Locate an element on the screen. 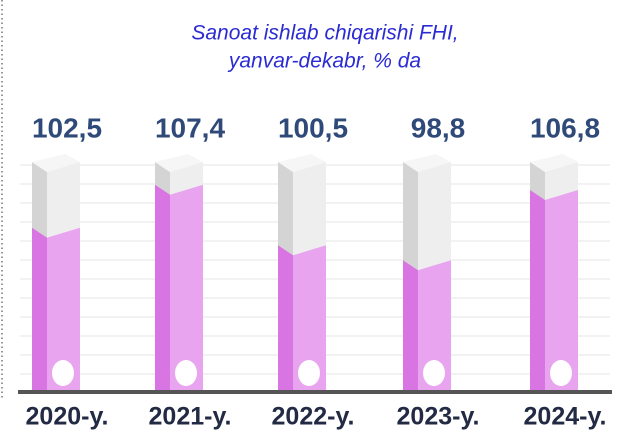 The width and height of the screenshot is (638, 435). value-label: 98,8 is located at coordinates (438, 127).